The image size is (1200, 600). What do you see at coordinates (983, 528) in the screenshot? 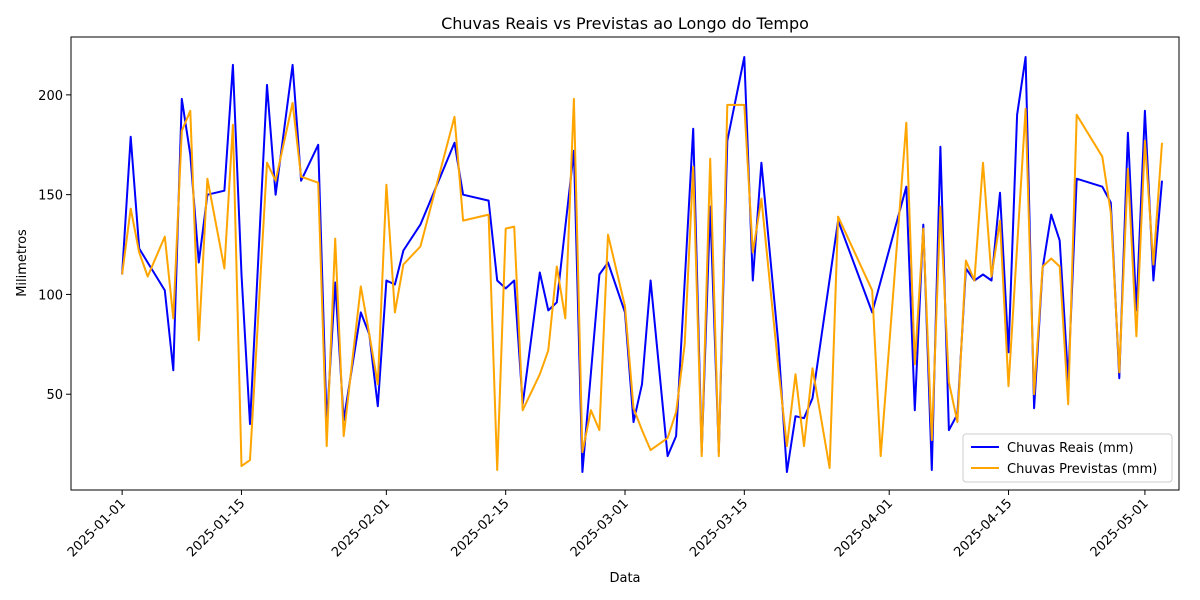
I see `x-tick-label: 2025-04-15` at bounding box center [983, 528].